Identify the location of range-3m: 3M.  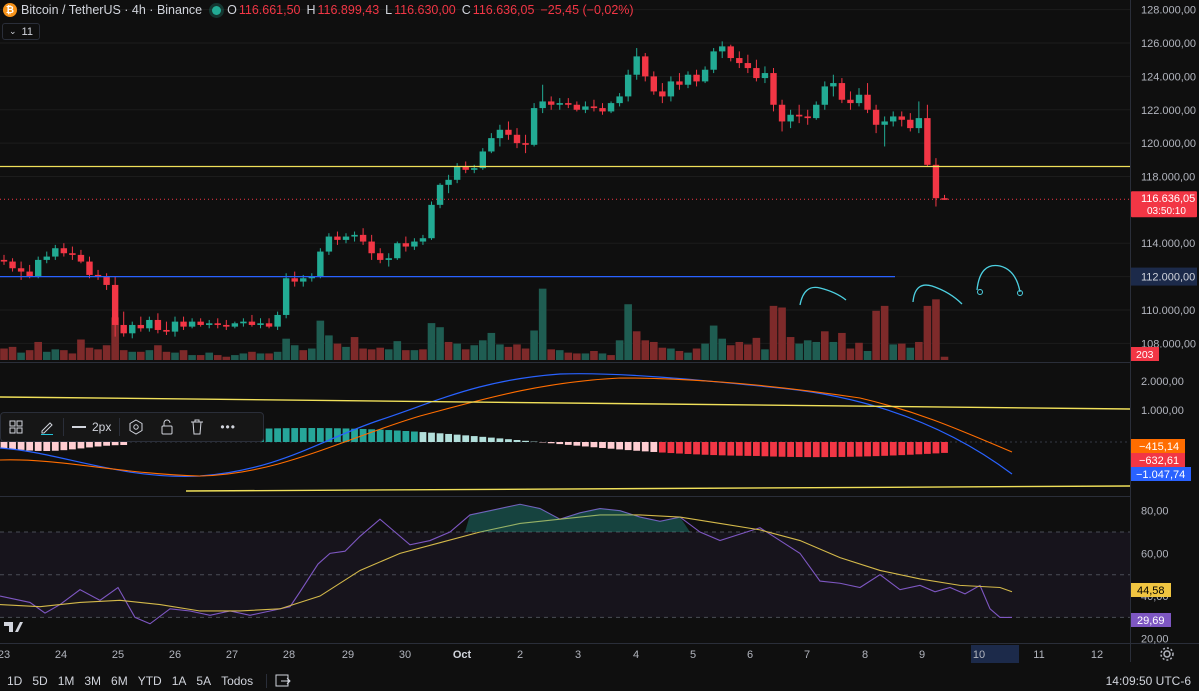
(93, 681).